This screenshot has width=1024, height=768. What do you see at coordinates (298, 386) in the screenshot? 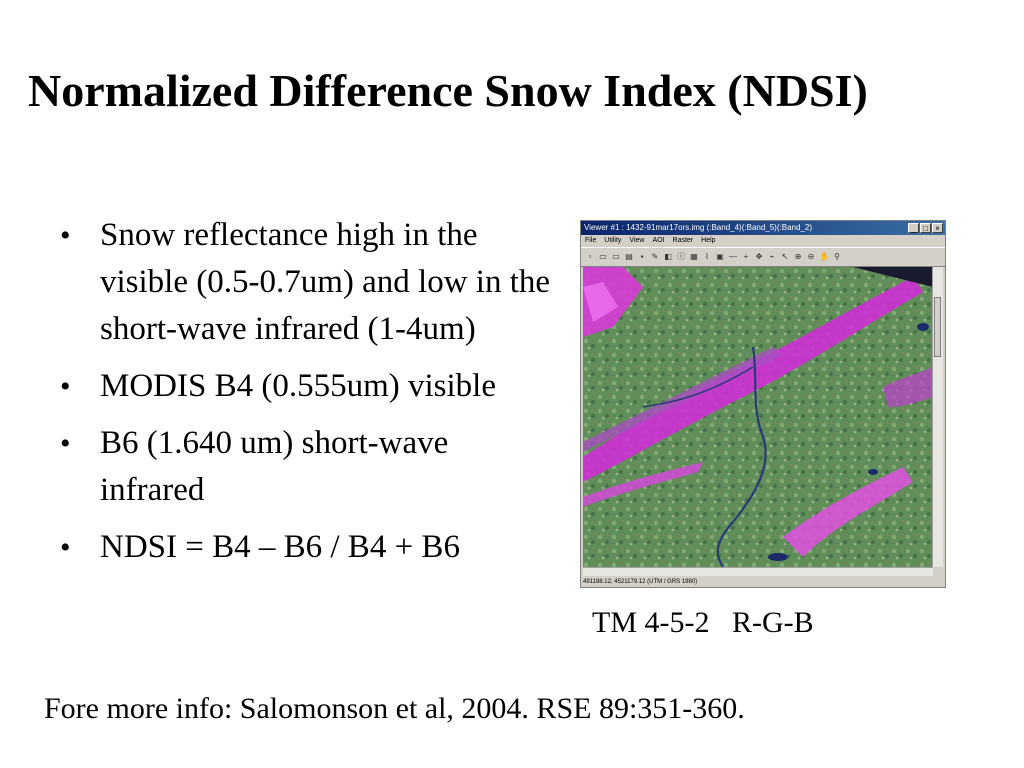
I see `bullet-text: MODIS B4 (0.555um) visible` at bounding box center [298, 386].